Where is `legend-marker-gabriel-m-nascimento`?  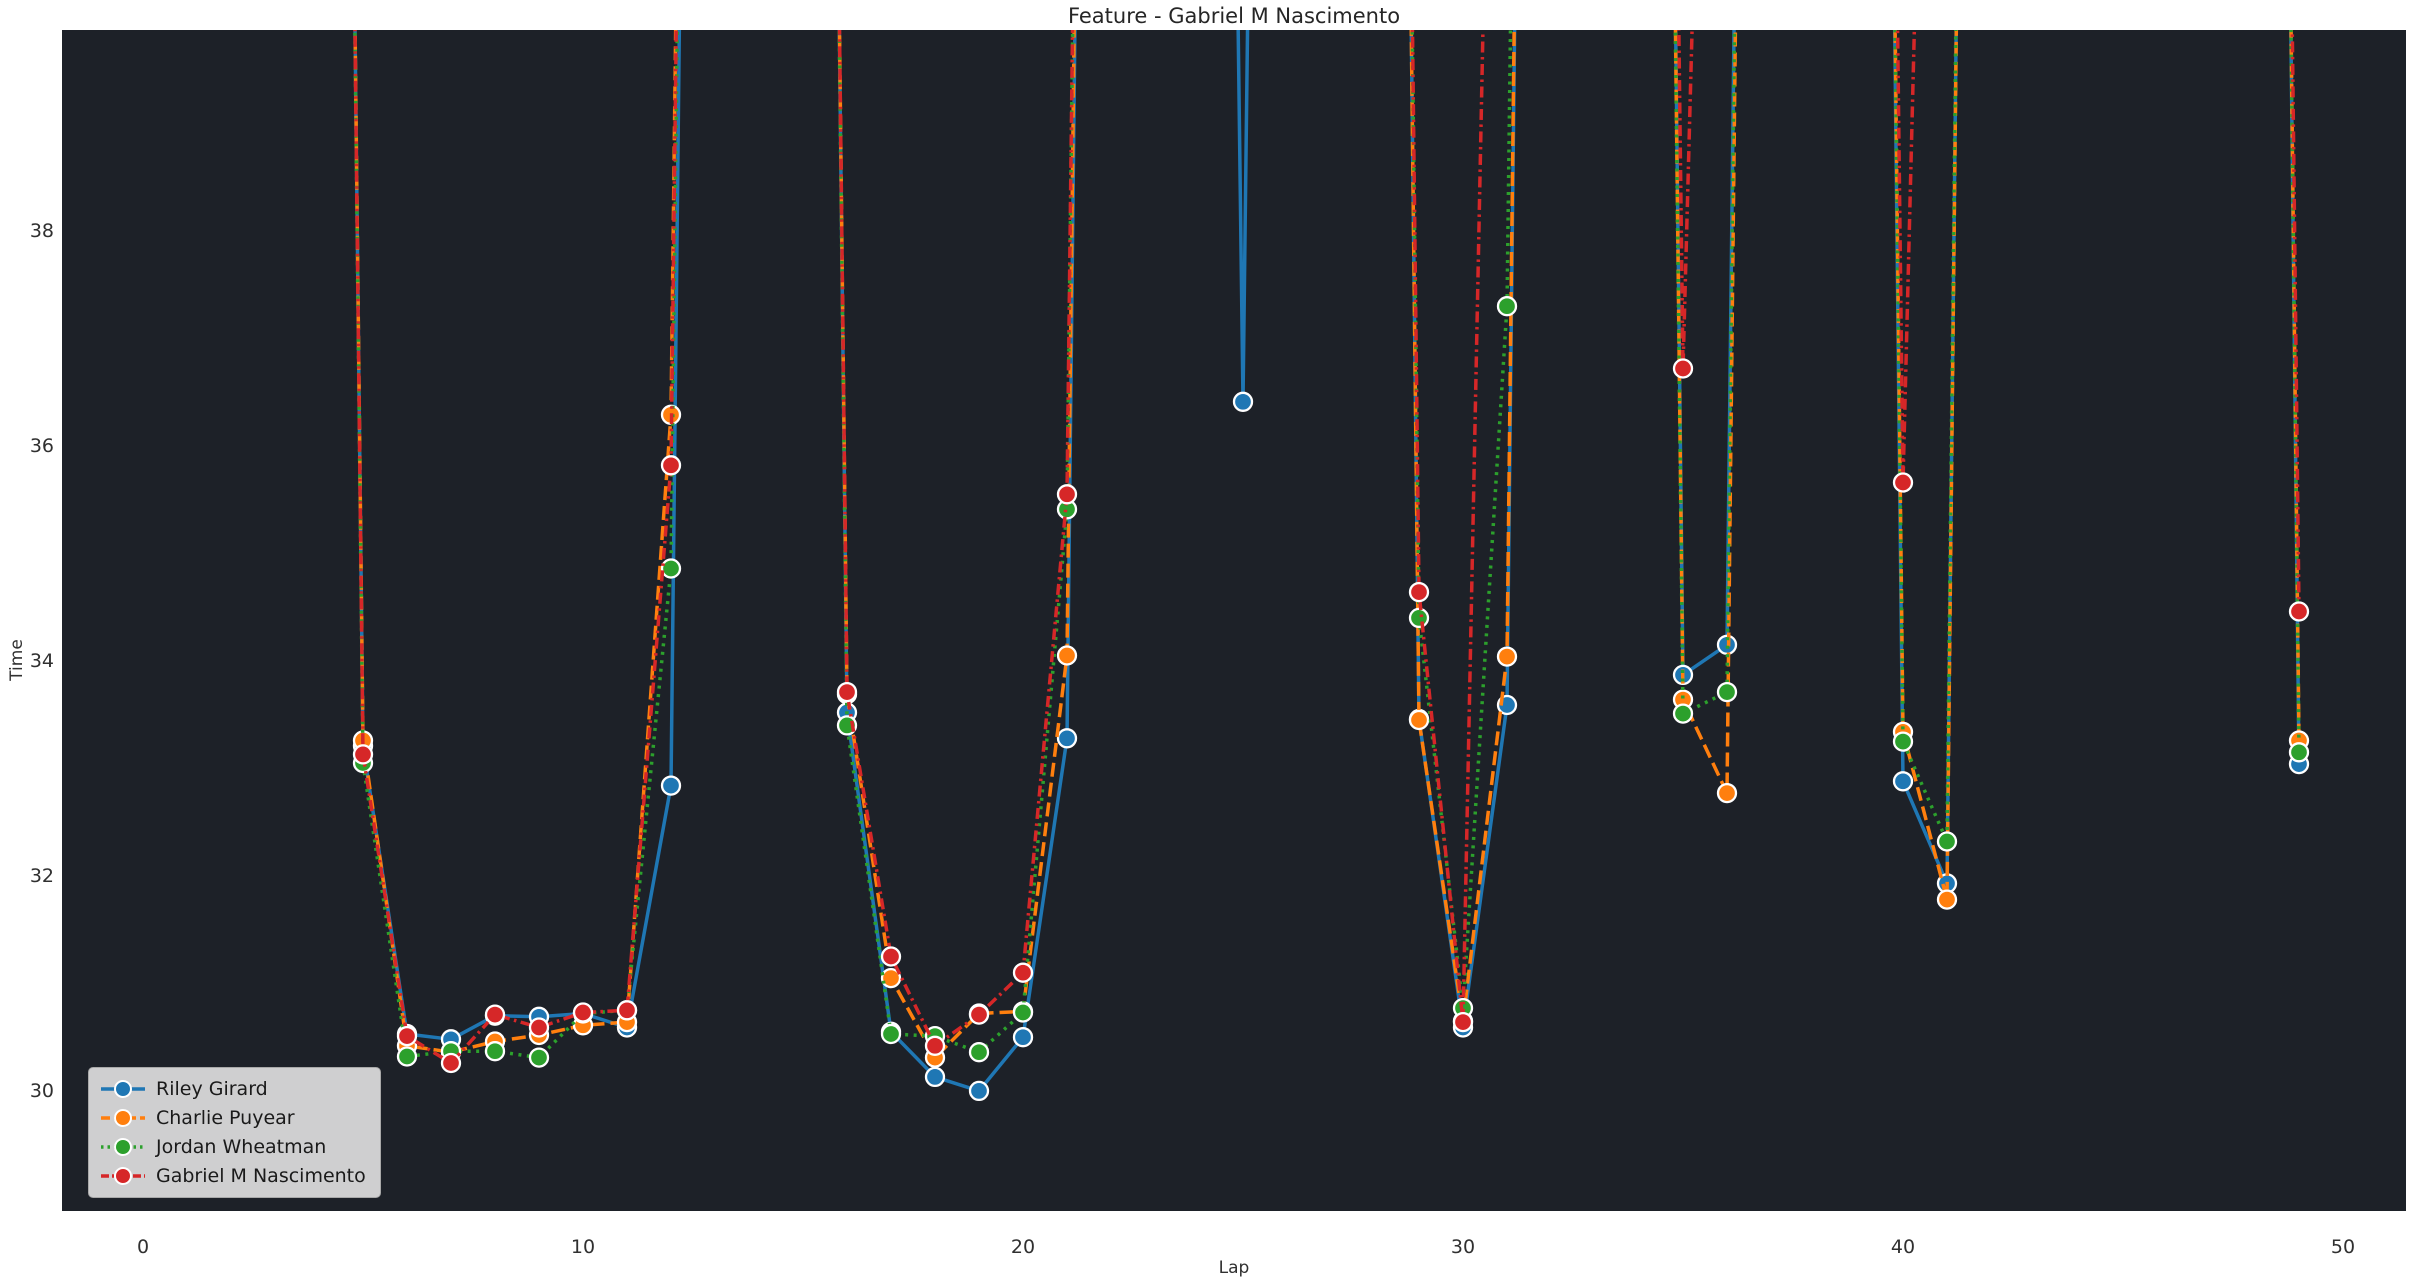 legend-marker-gabriel-m-nascimento is located at coordinates (123, 1176).